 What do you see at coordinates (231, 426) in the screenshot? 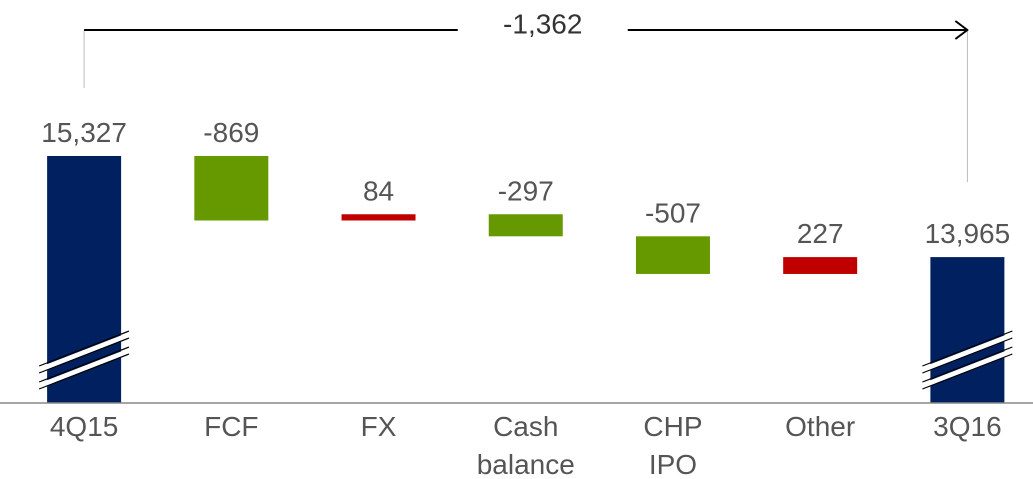
I see `x-tick-label: FCF` at bounding box center [231, 426].